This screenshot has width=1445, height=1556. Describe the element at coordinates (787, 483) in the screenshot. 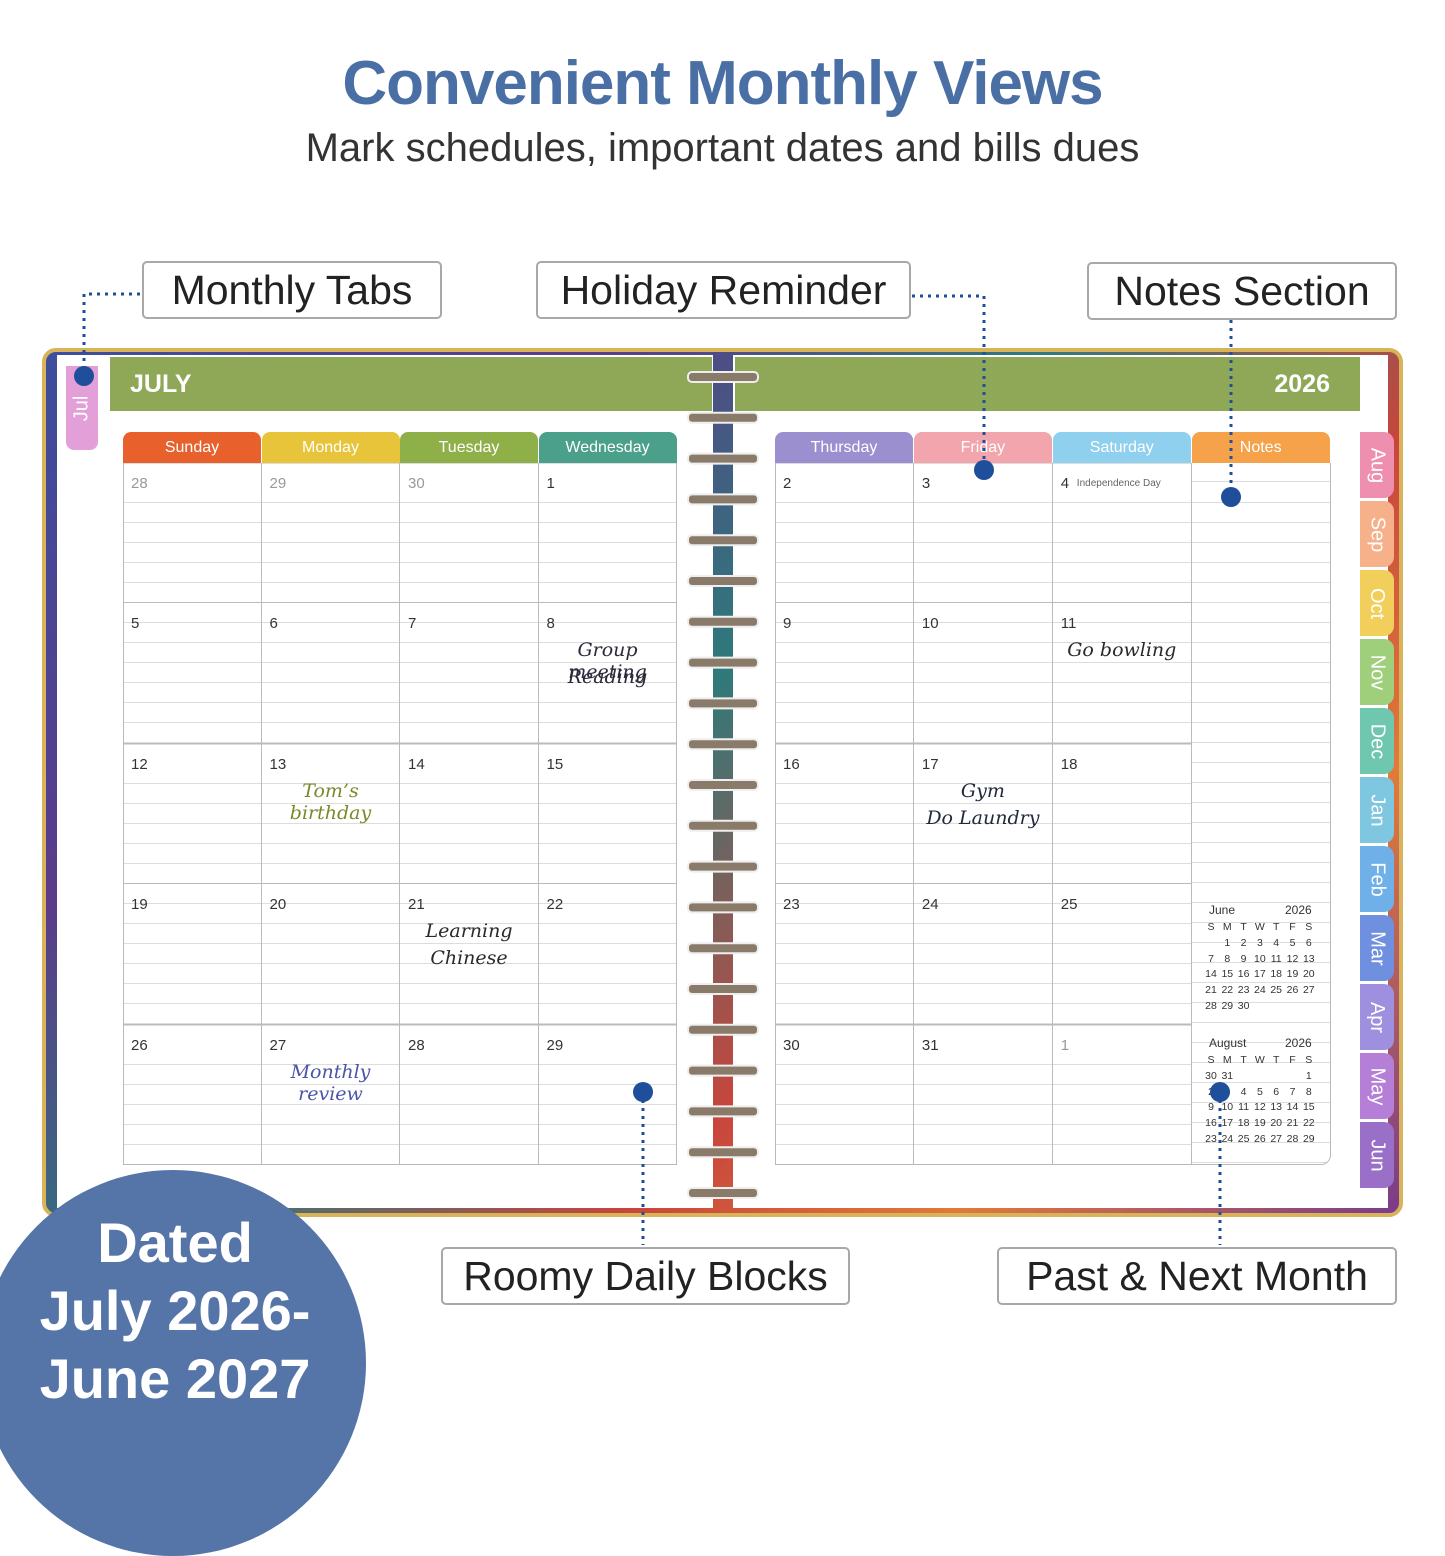

I see `date-number: 2` at that location.